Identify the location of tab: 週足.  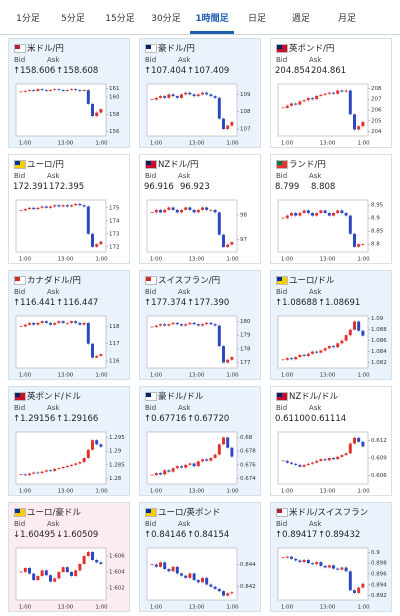
(301, 19).